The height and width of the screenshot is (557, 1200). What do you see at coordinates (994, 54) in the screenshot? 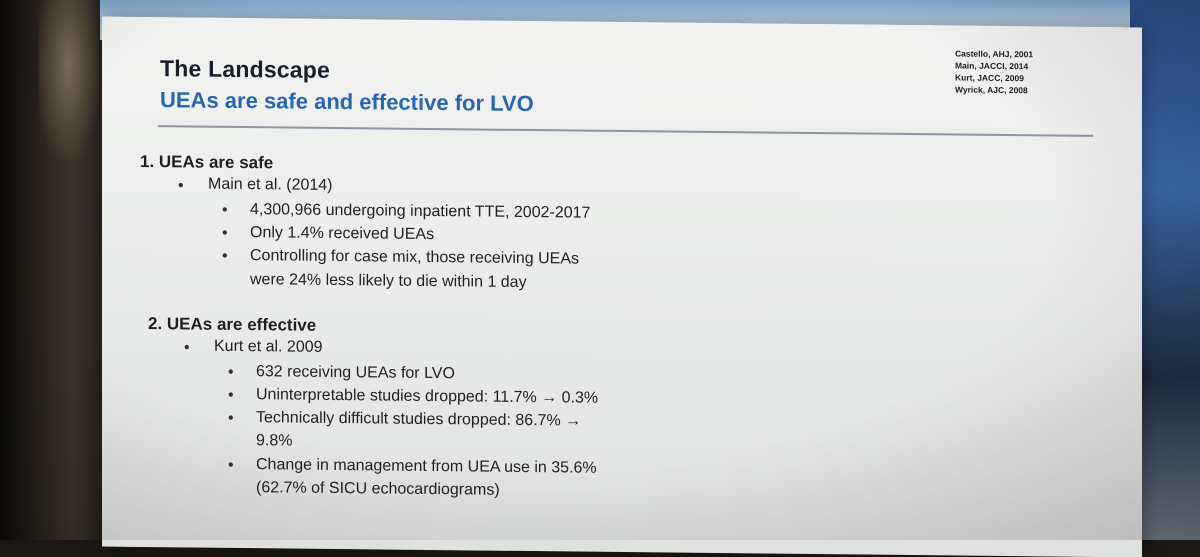
I see `reference-item: Castello, AHJ, 2001` at bounding box center [994, 54].